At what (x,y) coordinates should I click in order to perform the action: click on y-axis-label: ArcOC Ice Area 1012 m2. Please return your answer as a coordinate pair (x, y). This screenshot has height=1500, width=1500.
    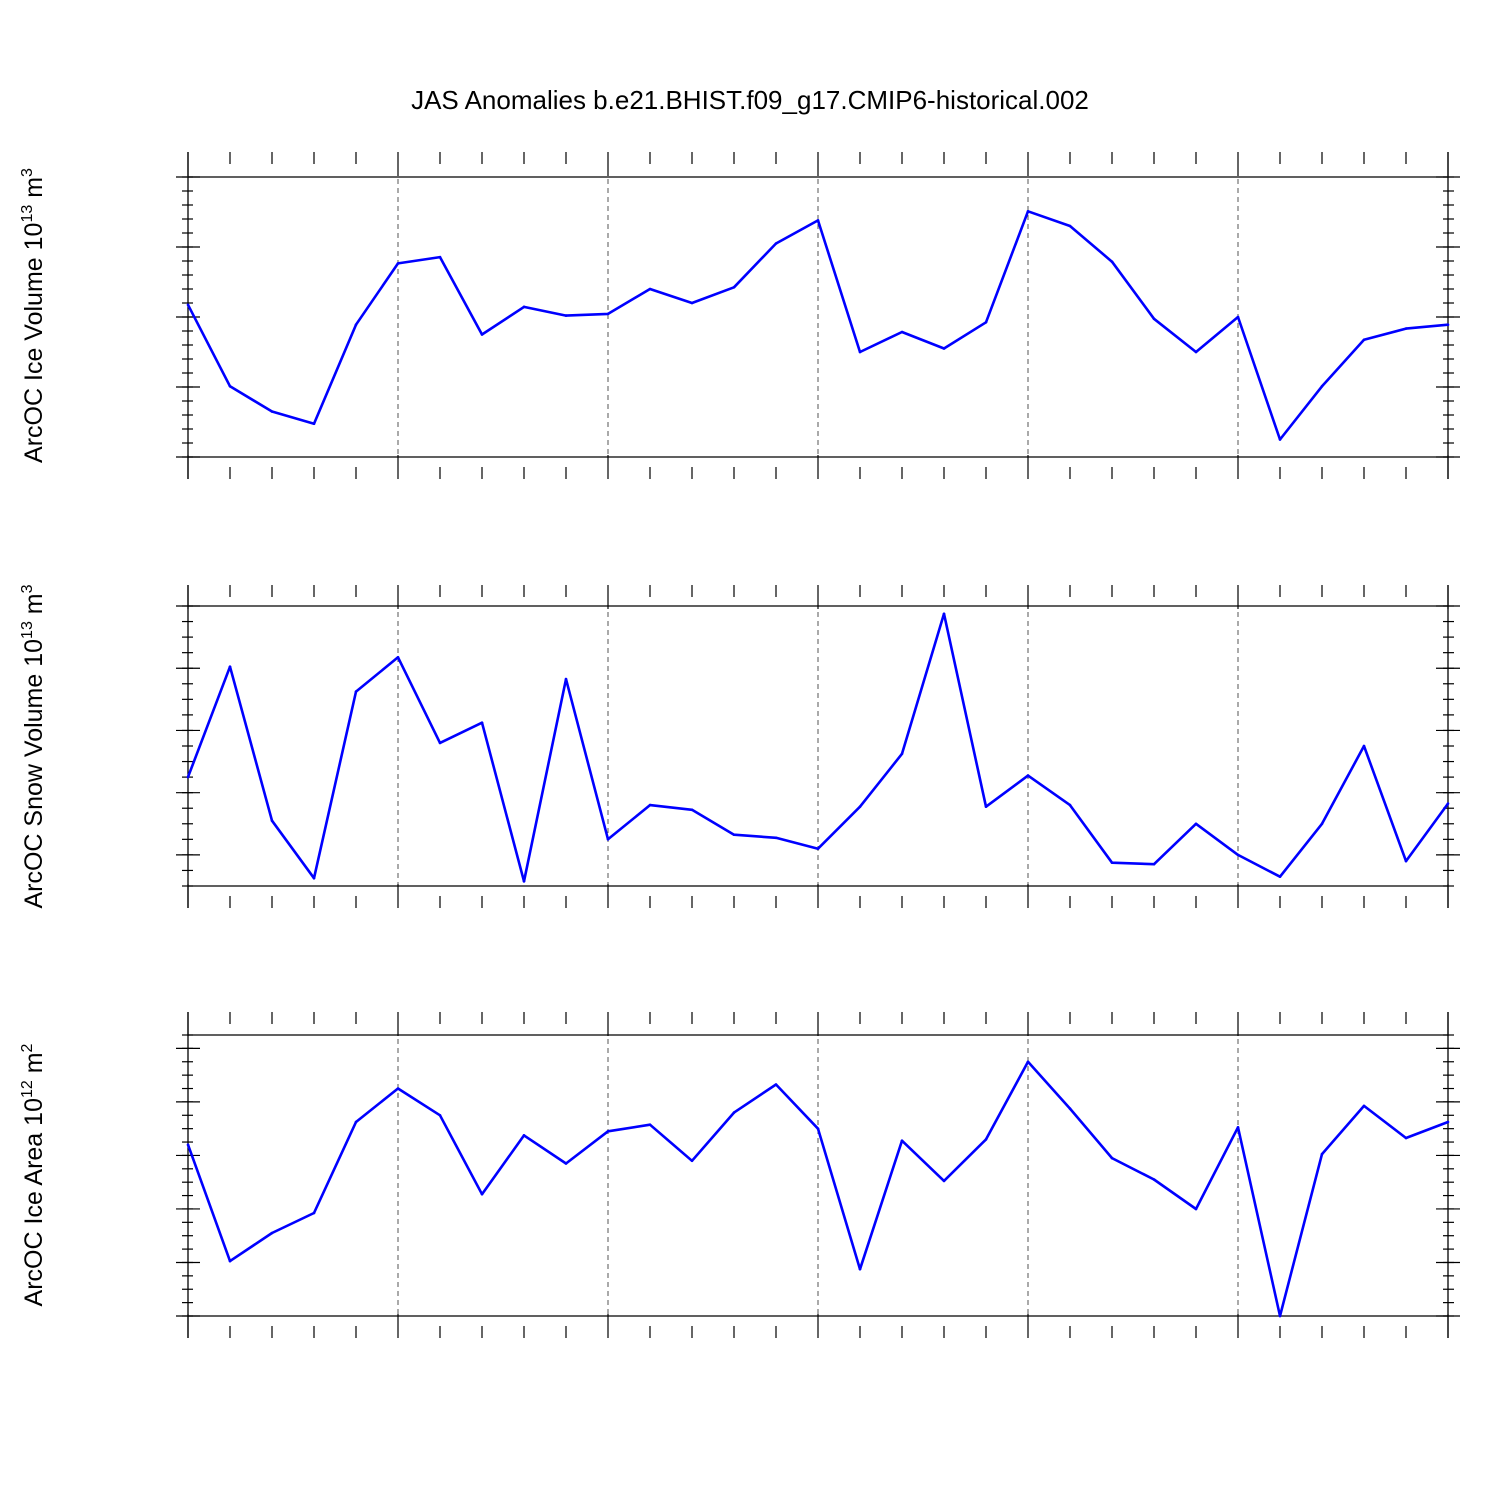
    Looking at the image, I should click on (33, 1174).